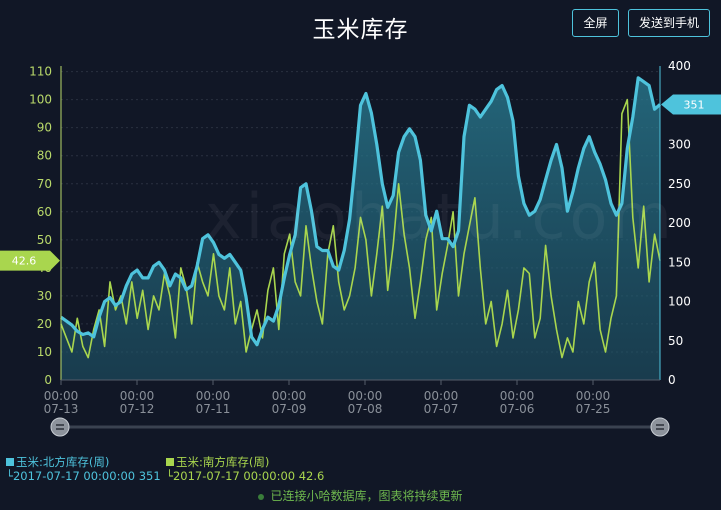 The height and width of the screenshot is (510, 721). I want to click on legend-south-name: 玉米:南方库存(周), so click(223, 462).